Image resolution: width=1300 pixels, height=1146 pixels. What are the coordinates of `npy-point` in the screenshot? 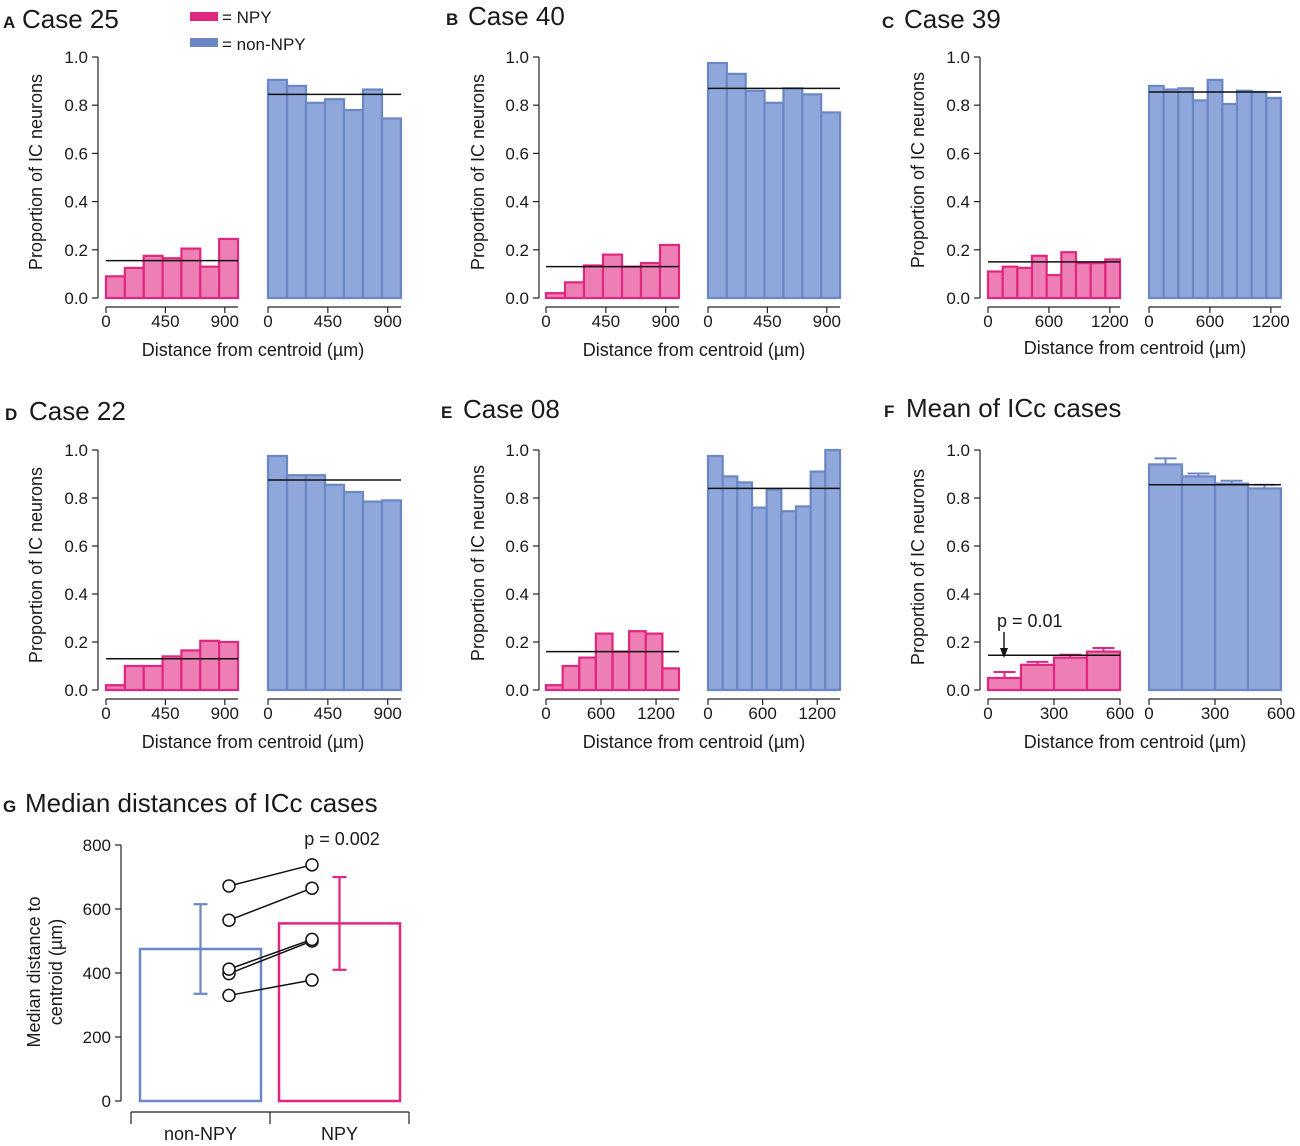 It's located at (312, 980).